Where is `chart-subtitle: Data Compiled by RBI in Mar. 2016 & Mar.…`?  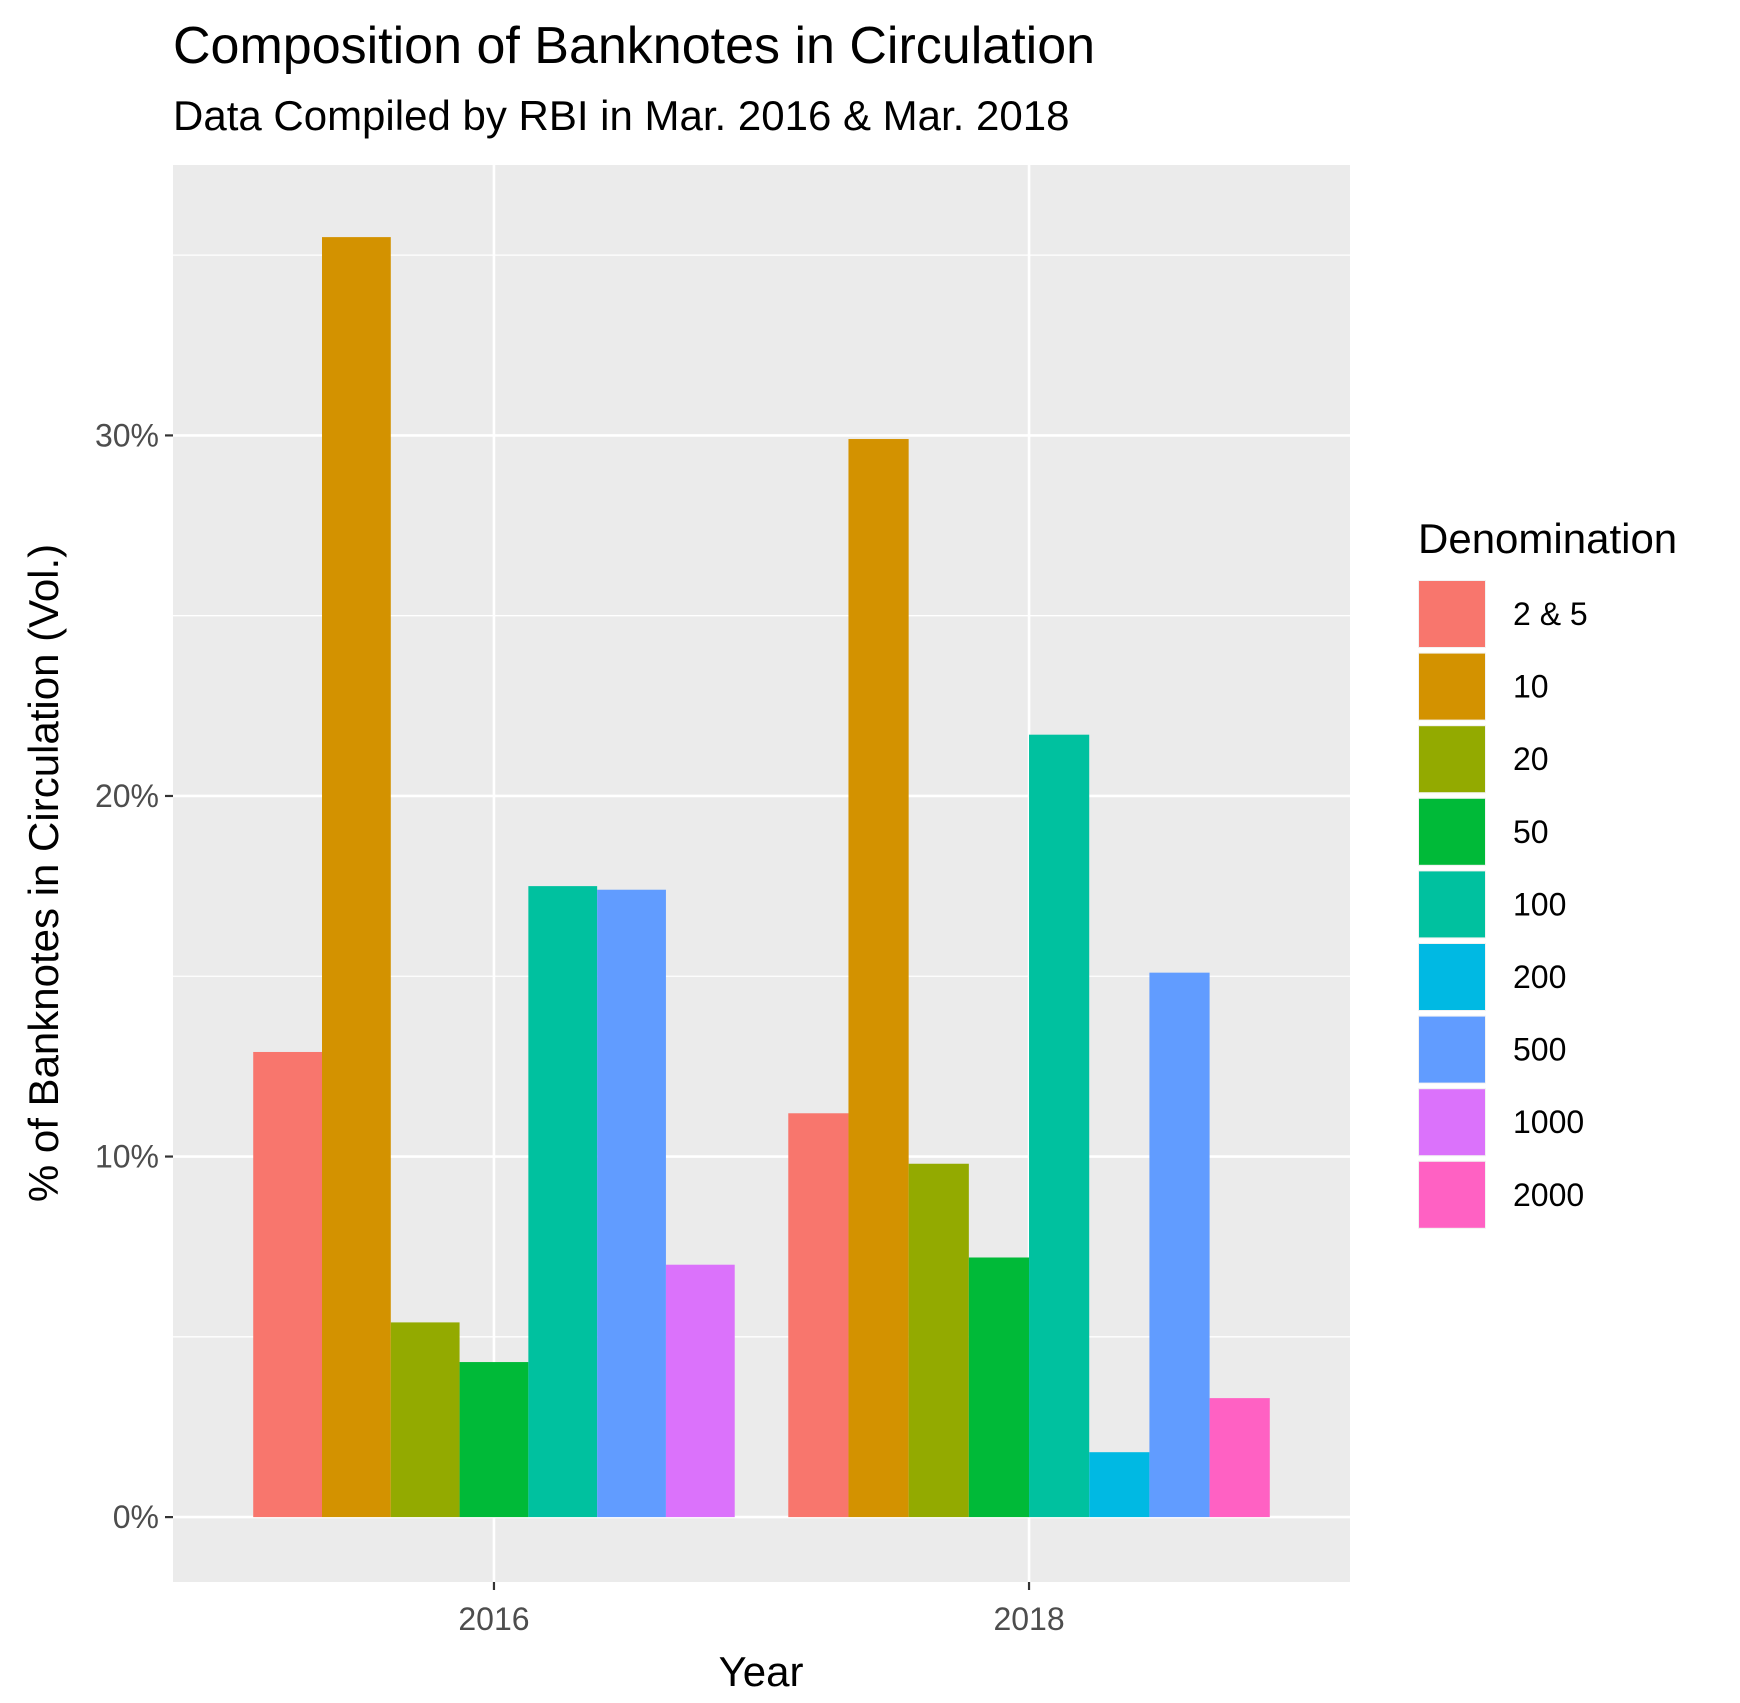
chart-subtitle: Data Compiled by RBI in Mar. 2016 & Mar.… is located at coordinates (621, 115).